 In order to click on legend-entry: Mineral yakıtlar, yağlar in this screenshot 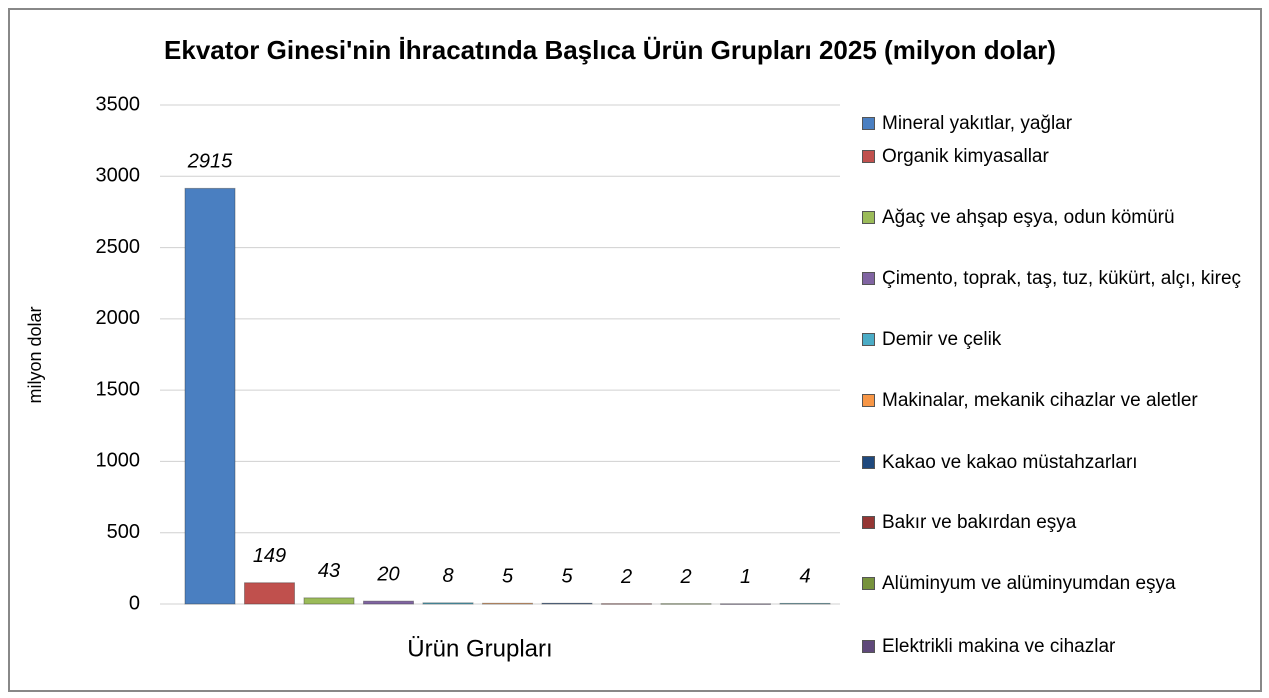, I will do `click(1062, 123)`.